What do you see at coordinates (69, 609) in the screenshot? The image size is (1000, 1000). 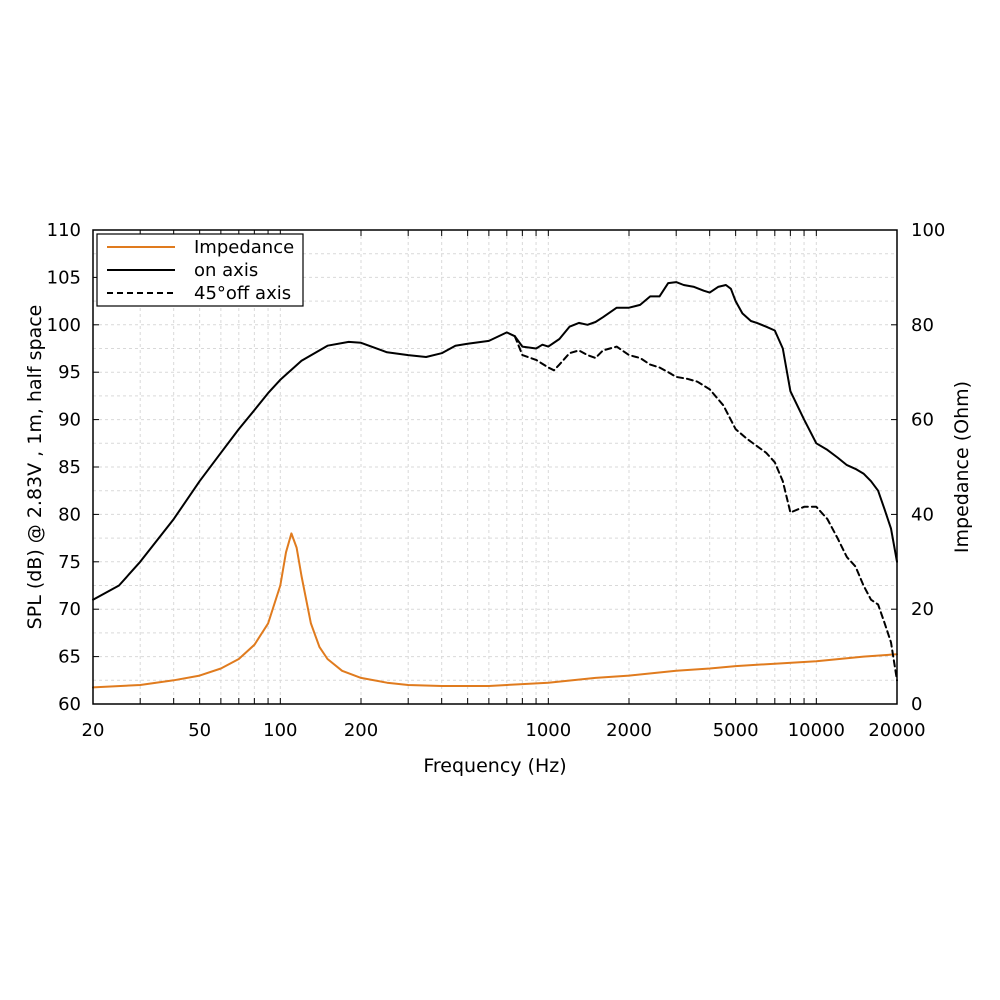 I see `y-left-tick-label: 70` at bounding box center [69, 609].